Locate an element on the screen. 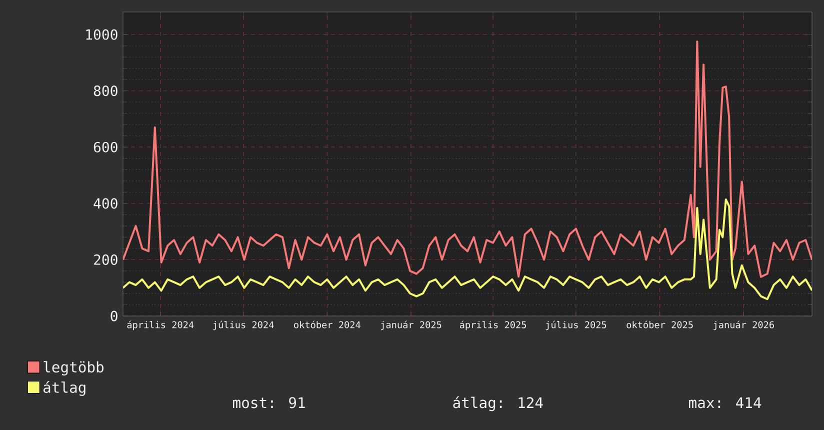  x-tick-label: október 2025 is located at coordinates (659, 324).